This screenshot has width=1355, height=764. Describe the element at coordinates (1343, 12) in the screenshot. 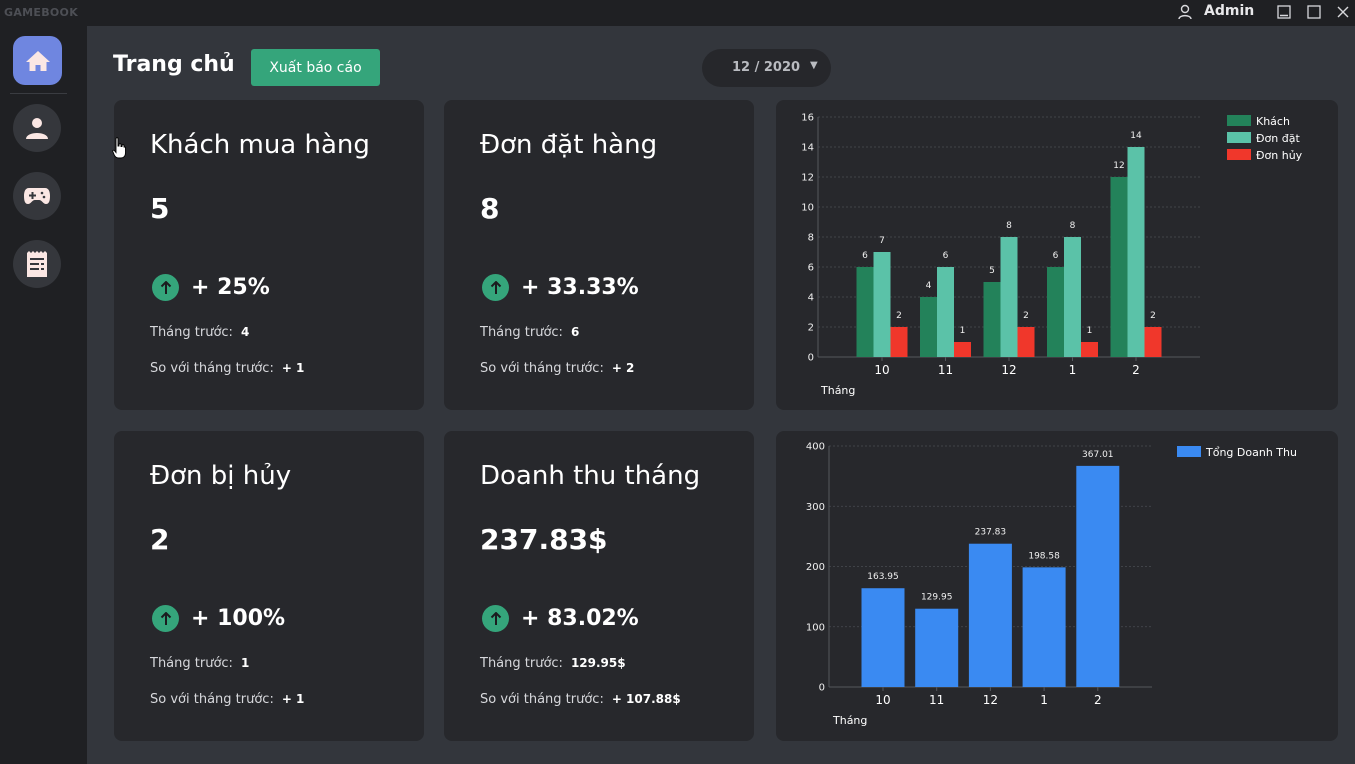

I see `close-icon` at that location.